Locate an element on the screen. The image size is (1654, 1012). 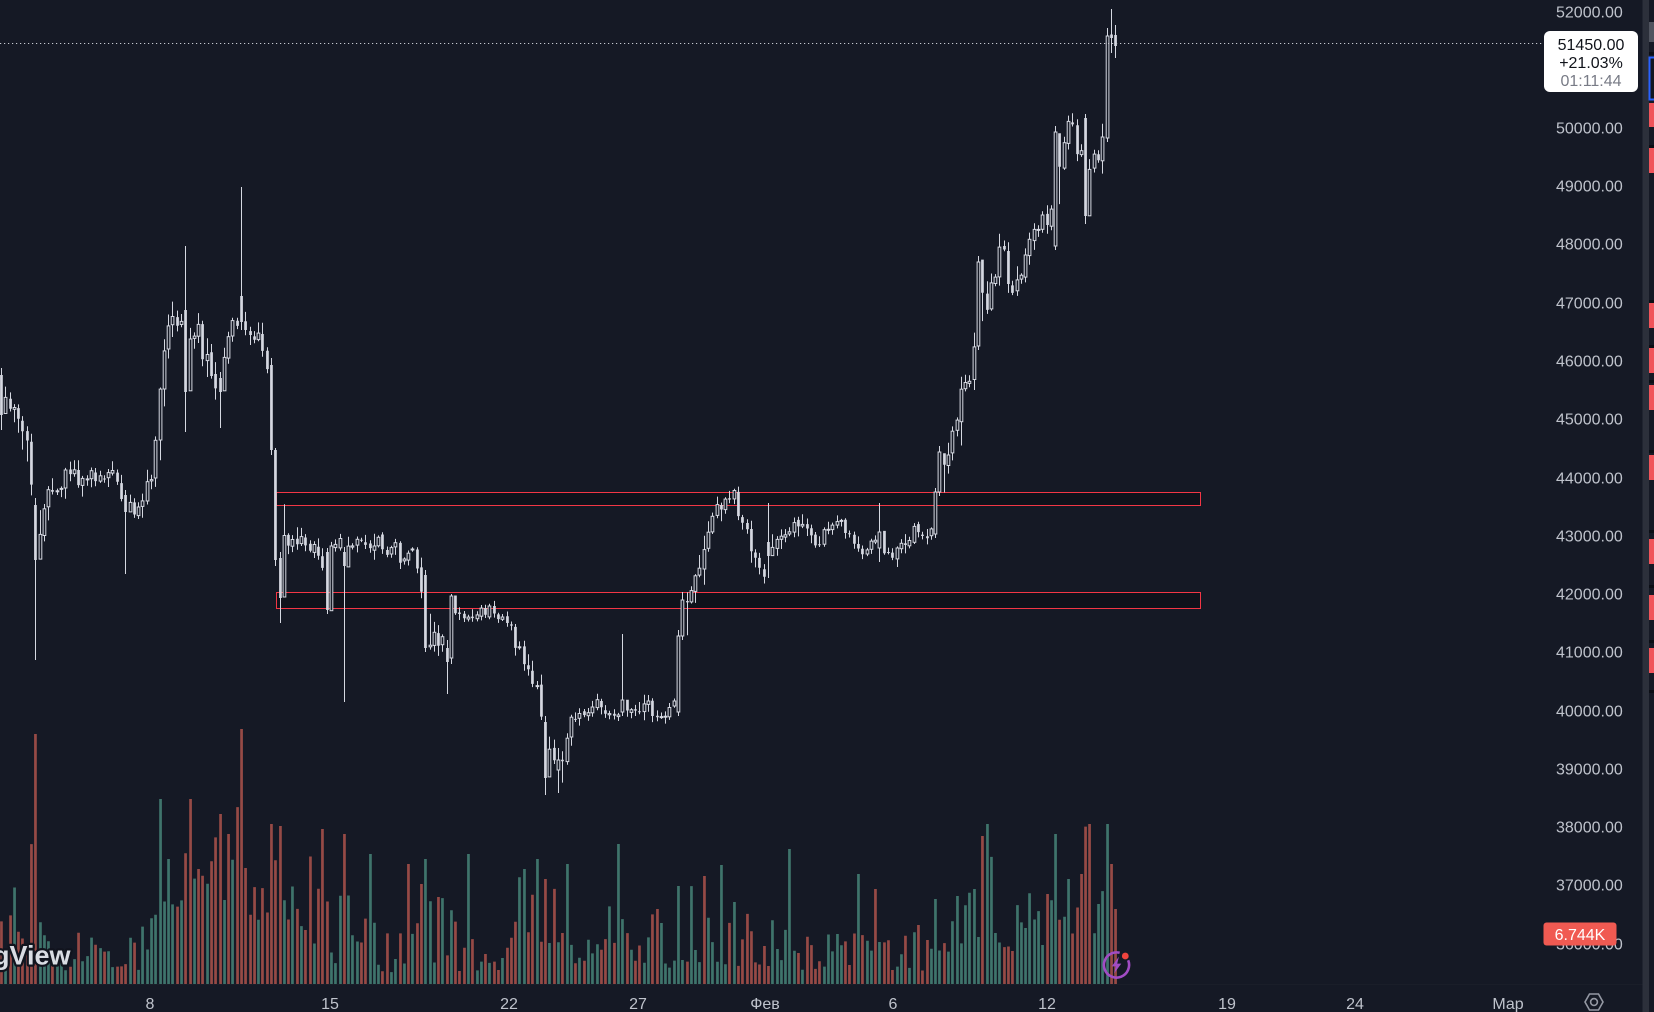
svg-text: 47000.00 is located at coordinates (1589, 304).